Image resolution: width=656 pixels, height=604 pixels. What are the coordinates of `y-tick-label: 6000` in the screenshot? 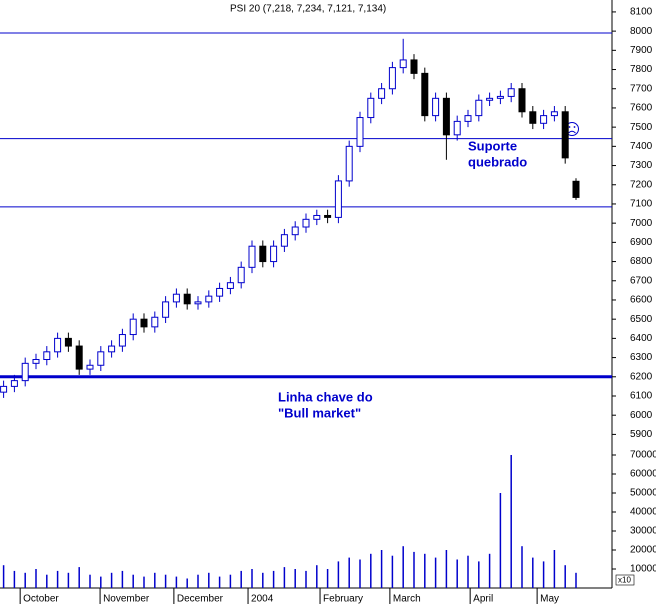 It's located at (641, 415).